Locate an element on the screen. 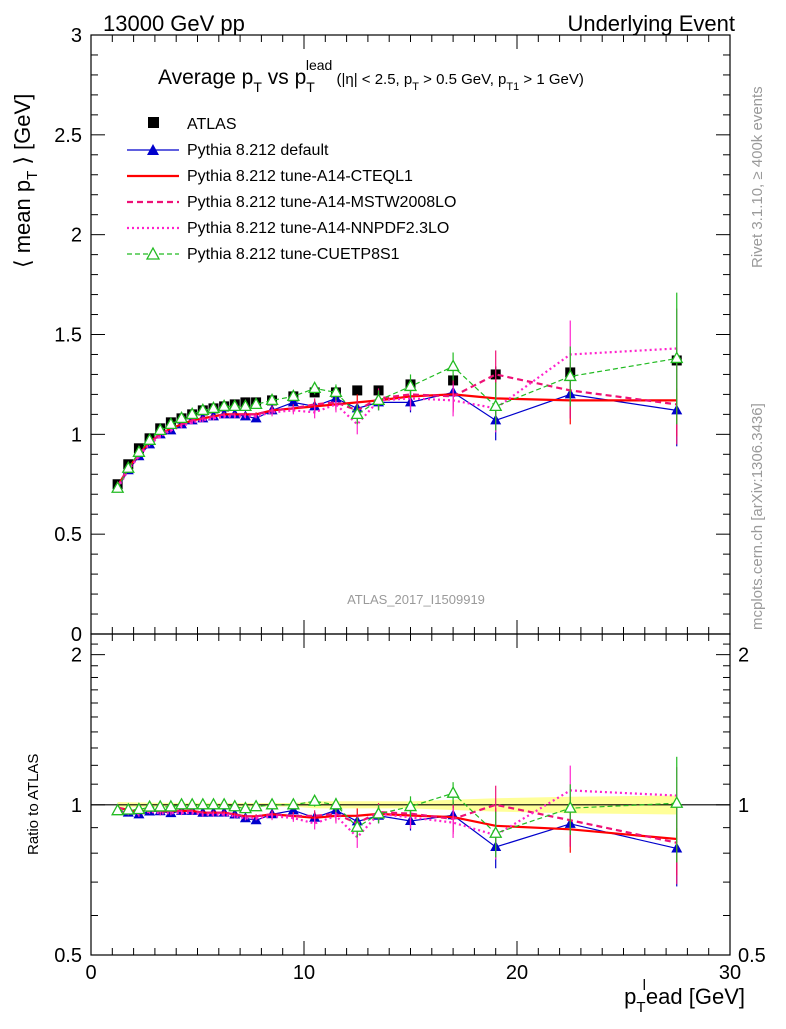 Image resolution: width=786 pixels, height=1029 pixels. y-tick-label-ratio: 2 is located at coordinates (76, 656).